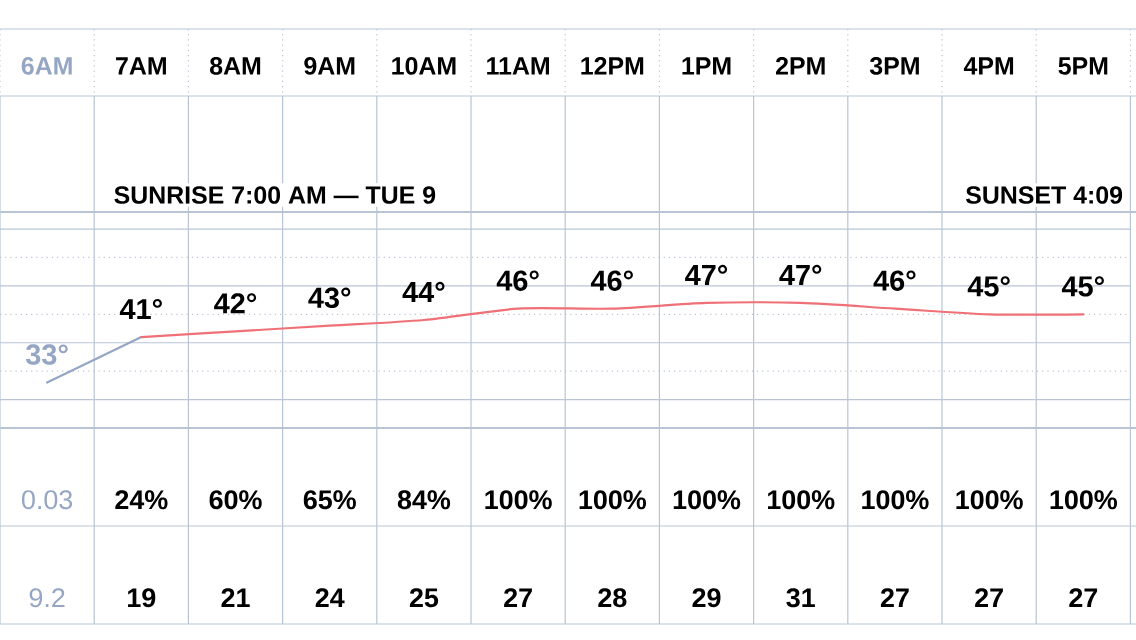 The width and height of the screenshot is (1136, 640). Describe the element at coordinates (800, 598) in the screenshot. I see `data-label: 31` at that location.